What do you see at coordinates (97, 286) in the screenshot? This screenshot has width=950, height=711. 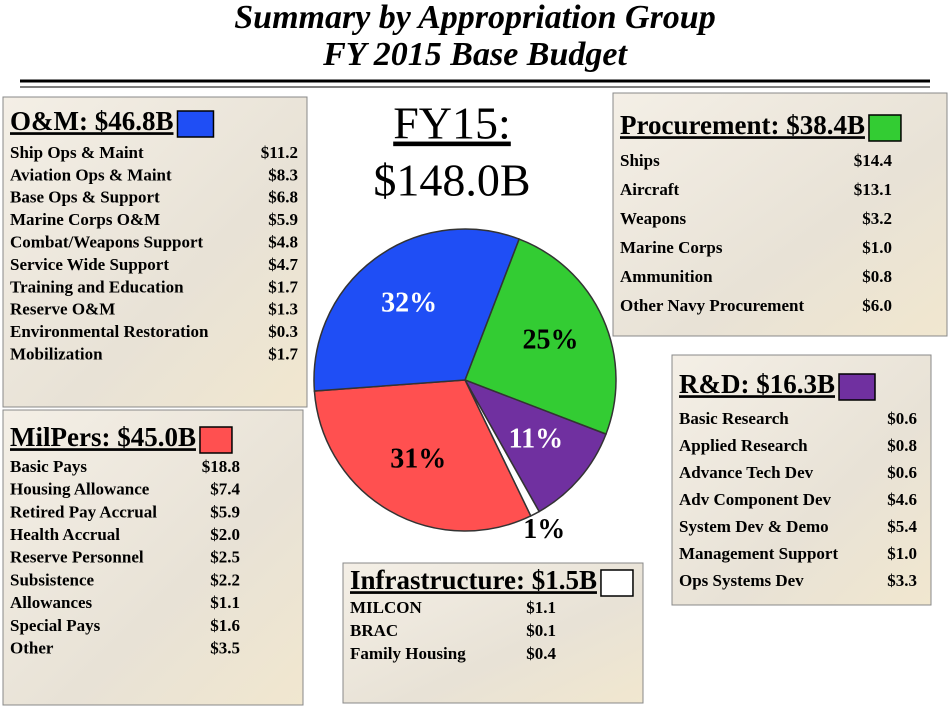 I see `row-label: Training and Education` at bounding box center [97, 286].